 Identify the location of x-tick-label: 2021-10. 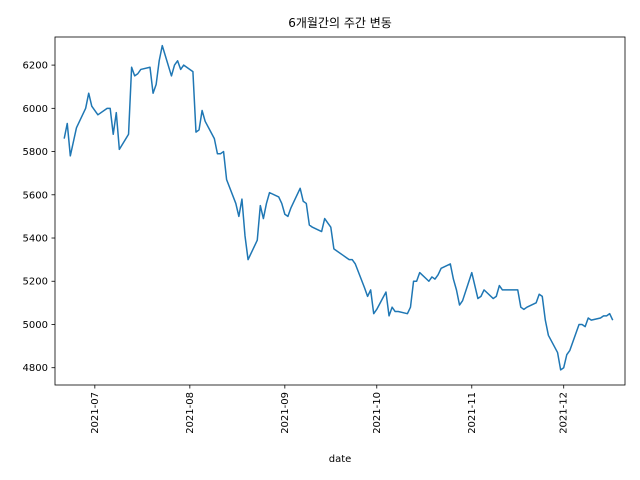
(377, 413).